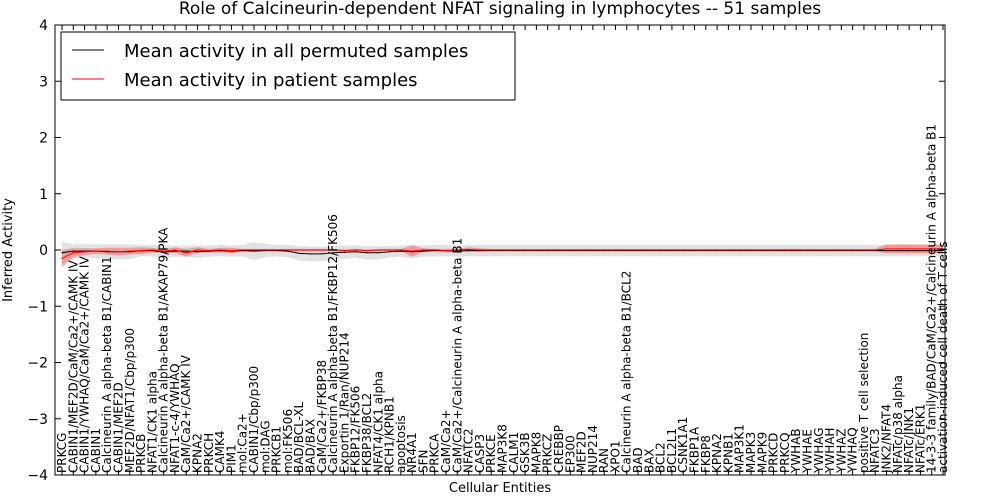 Image resolution: width=1000 pixels, height=500 pixels. What do you see at coordinates (107, 364) in the screenshot?
I see `x-tick-label: Calcineurin A alpha-beta B1/CABIN1` at bounding box center [107, 364].